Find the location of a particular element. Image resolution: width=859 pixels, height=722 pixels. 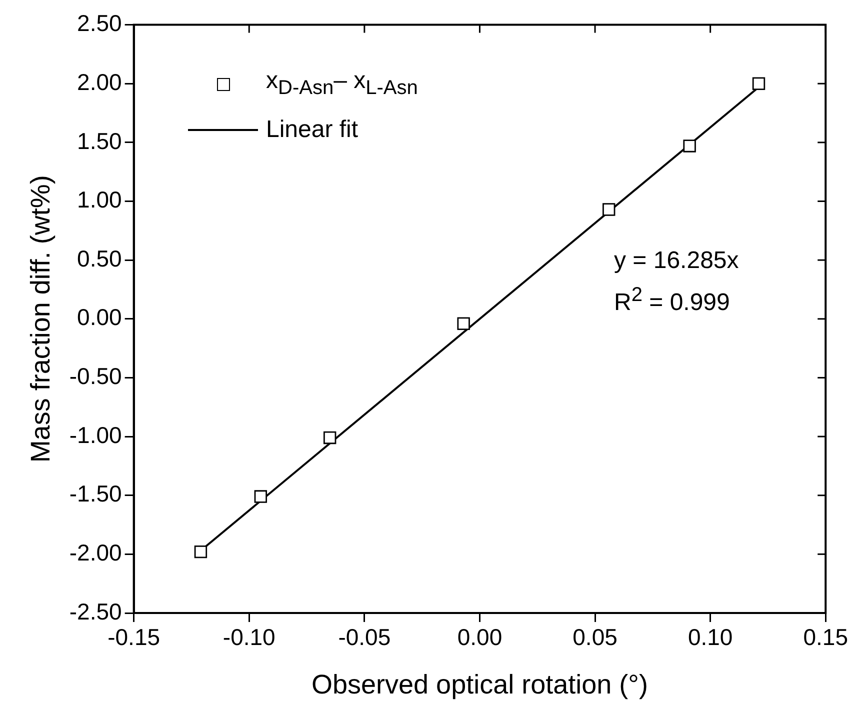

y-tick-label: -0.50 is located at coordinates (95, 376).